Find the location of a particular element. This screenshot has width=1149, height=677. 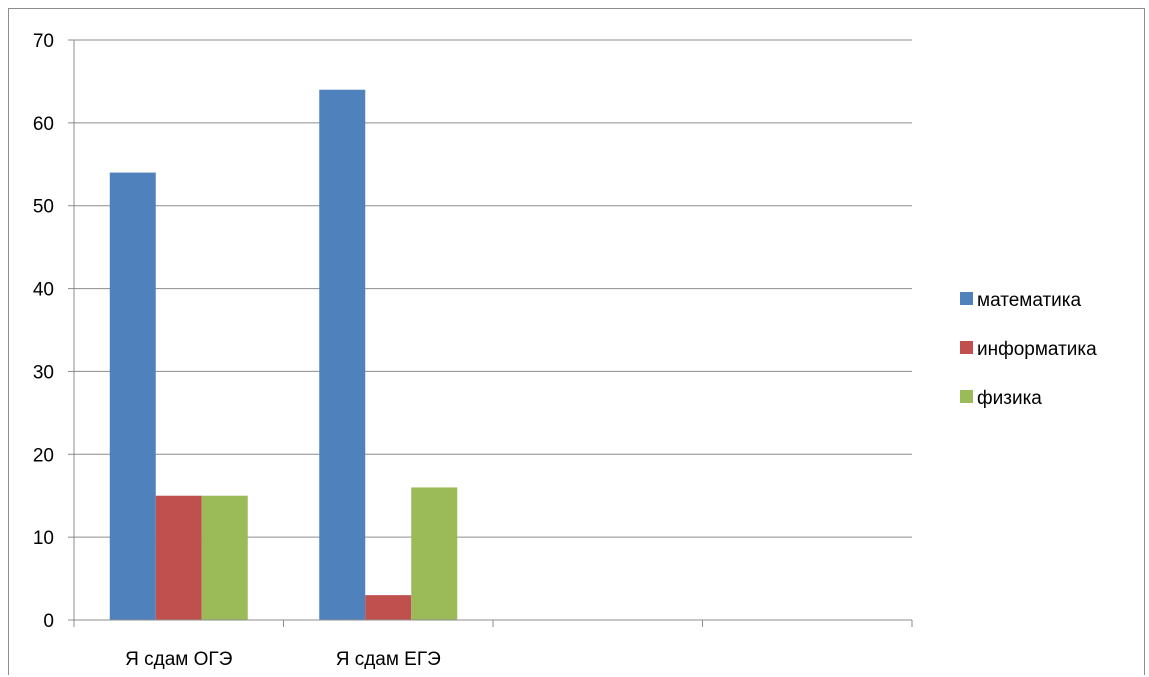

legend-label: информатика is located at coordinates (1037, 349).